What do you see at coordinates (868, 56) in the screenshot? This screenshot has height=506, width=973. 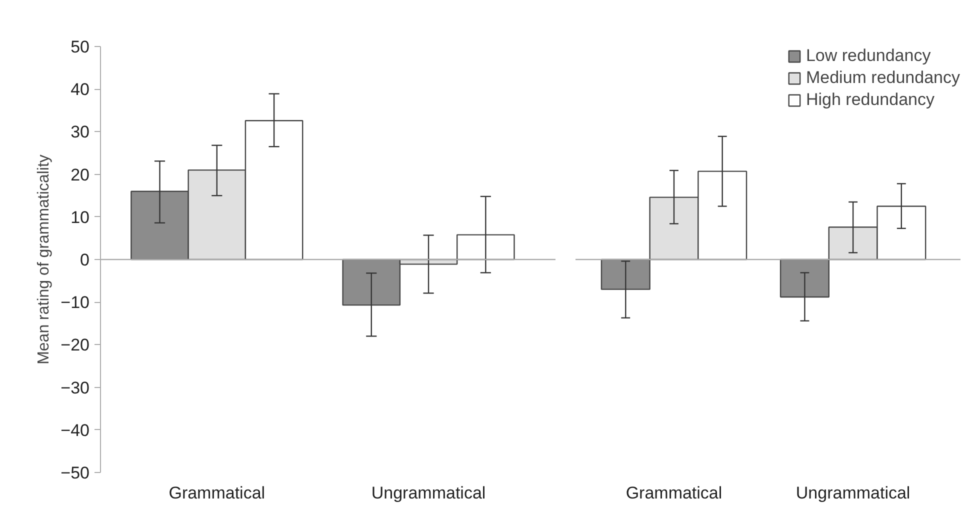 I see `legend-label: Low redundancy` at bounding box center [868, 56].